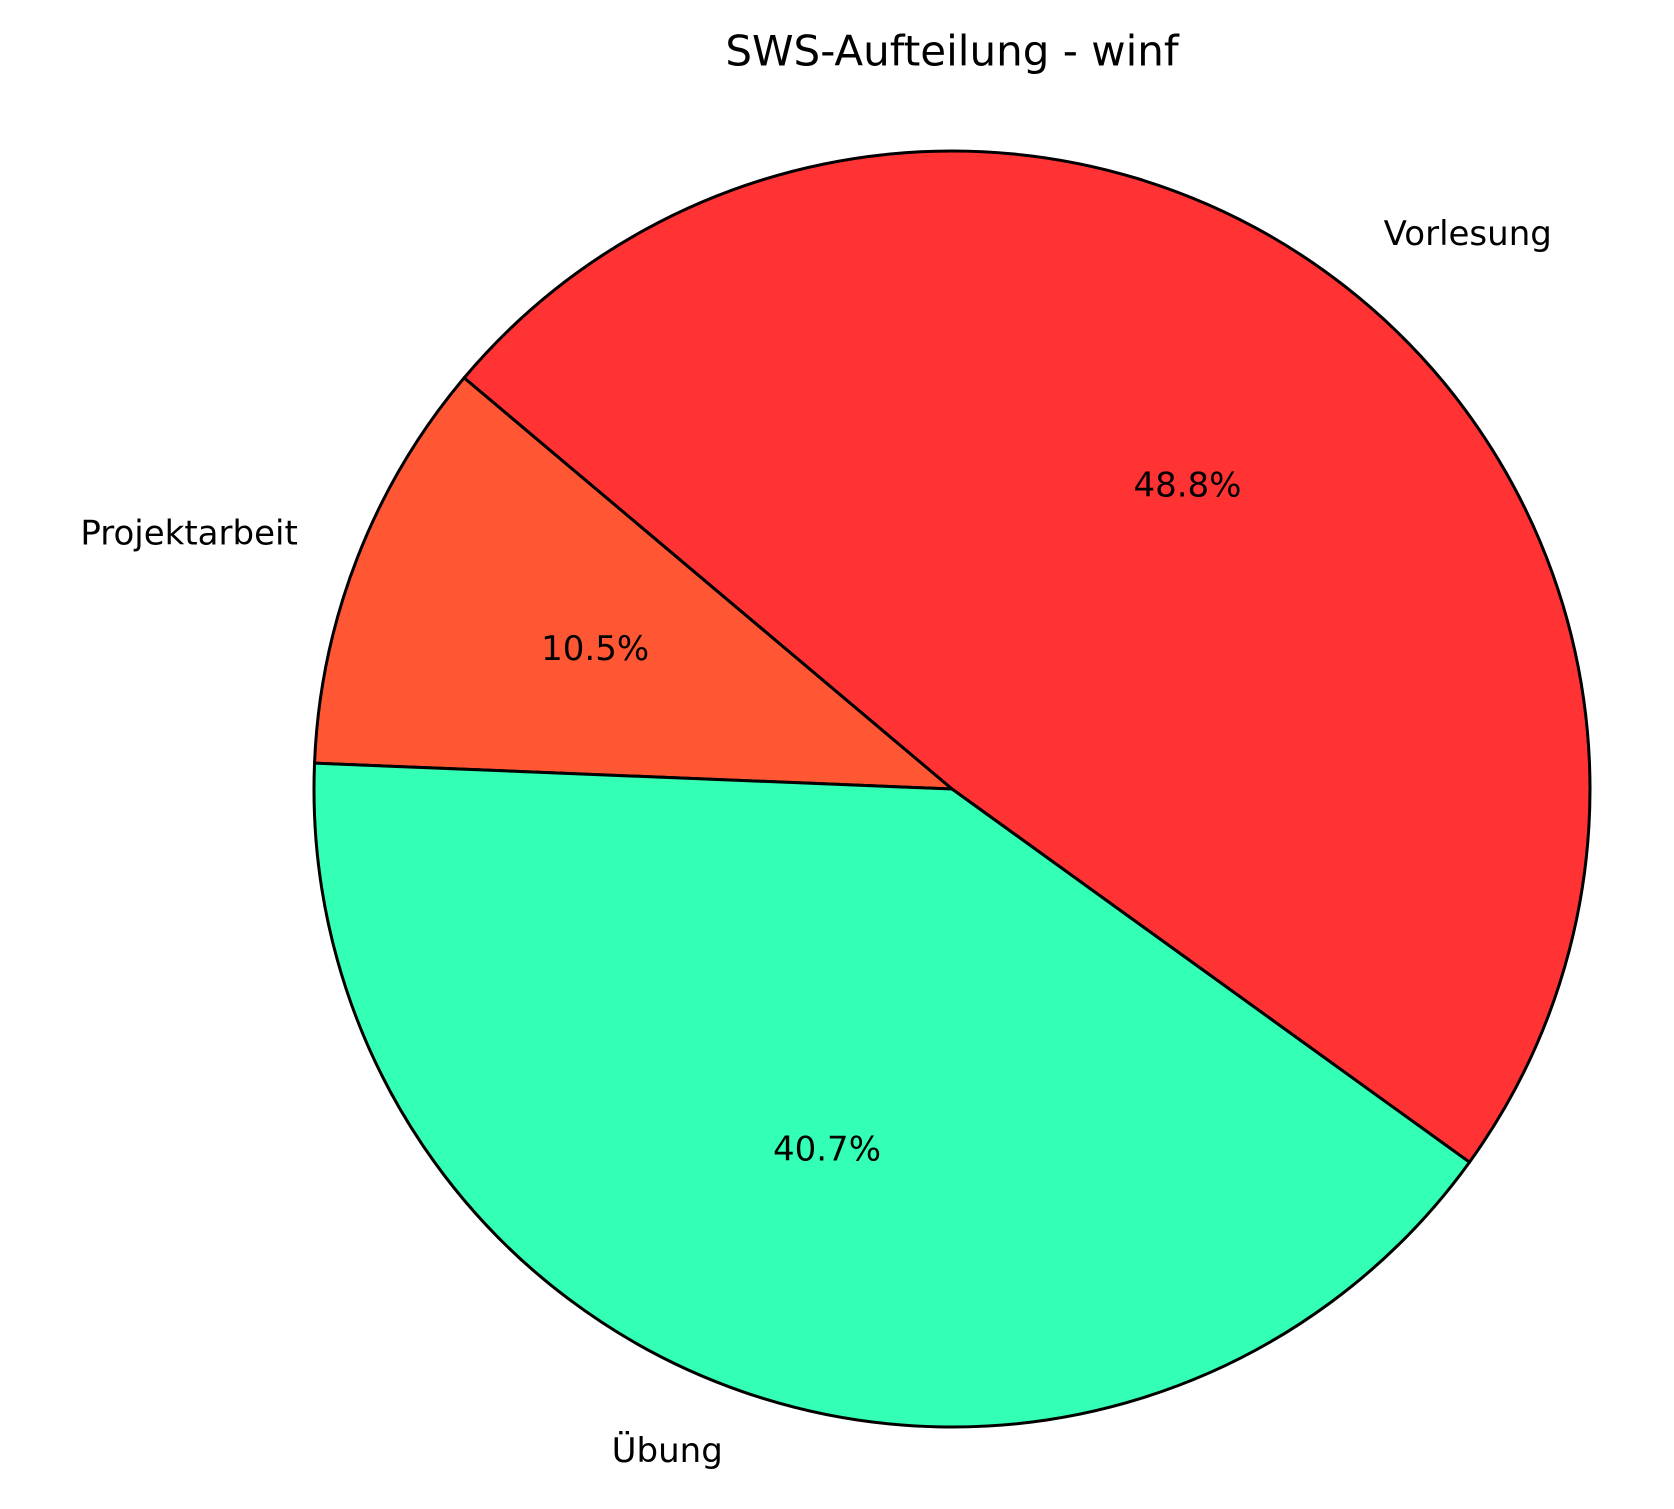 This screenshot has width=1674, height=1509. Describe the element at coordinates (633, 583) in the screenshot. I see `pie-slice` at that location.